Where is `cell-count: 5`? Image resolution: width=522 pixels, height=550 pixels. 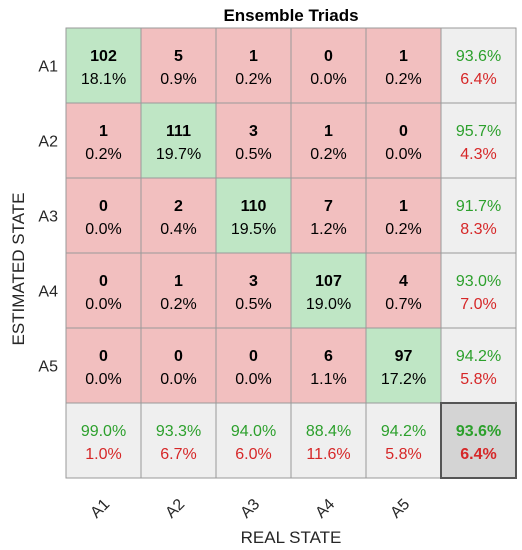
cell-count: 5 is located at coordinates (178, 56).